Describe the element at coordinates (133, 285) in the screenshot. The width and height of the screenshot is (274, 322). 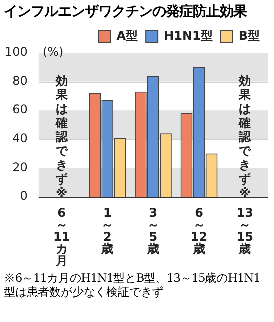
I see `text: ※6～11カ月のH1N1型とB型、13～15歳のH1N1型は患者数が少なく検証できず` at that location.